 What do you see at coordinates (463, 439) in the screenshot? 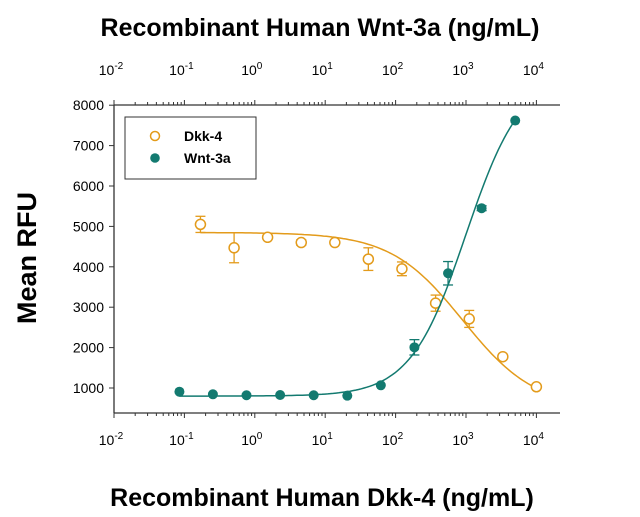
I see `bottom-x-tick-label: 103` at bounding box center [463, 439].